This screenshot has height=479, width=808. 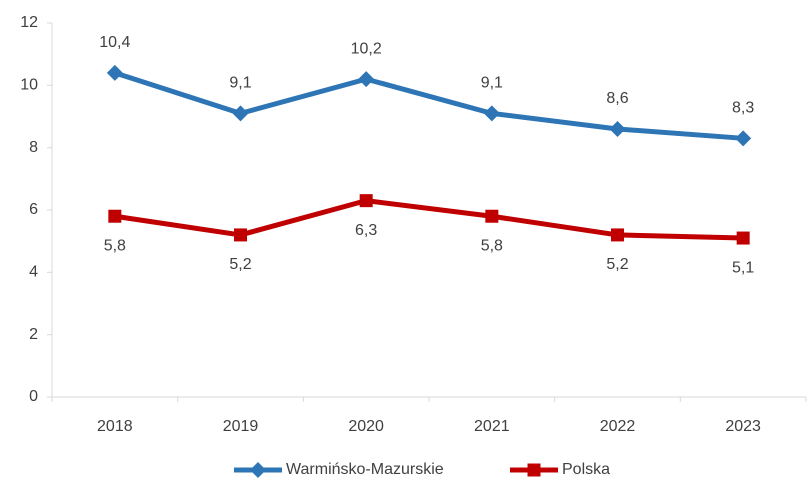 I want to click on y-tick-label: 12, so click(x=29, y=22).